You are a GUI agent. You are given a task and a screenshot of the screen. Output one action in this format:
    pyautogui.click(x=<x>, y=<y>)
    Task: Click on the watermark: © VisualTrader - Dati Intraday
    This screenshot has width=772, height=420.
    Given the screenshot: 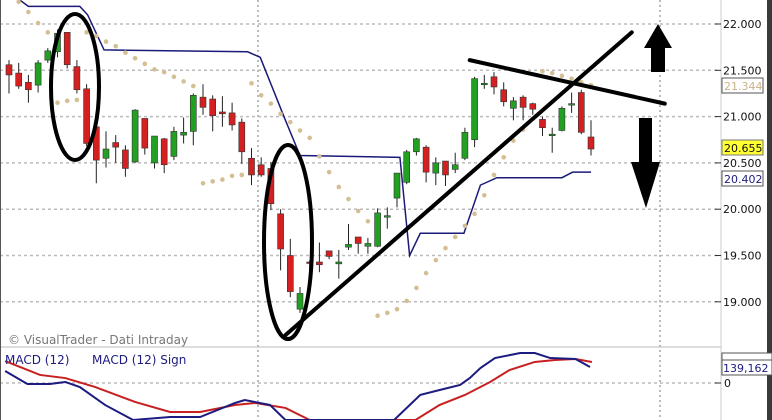 What is the action you would take?
    pyautogui.click(x=98, y=340)
    